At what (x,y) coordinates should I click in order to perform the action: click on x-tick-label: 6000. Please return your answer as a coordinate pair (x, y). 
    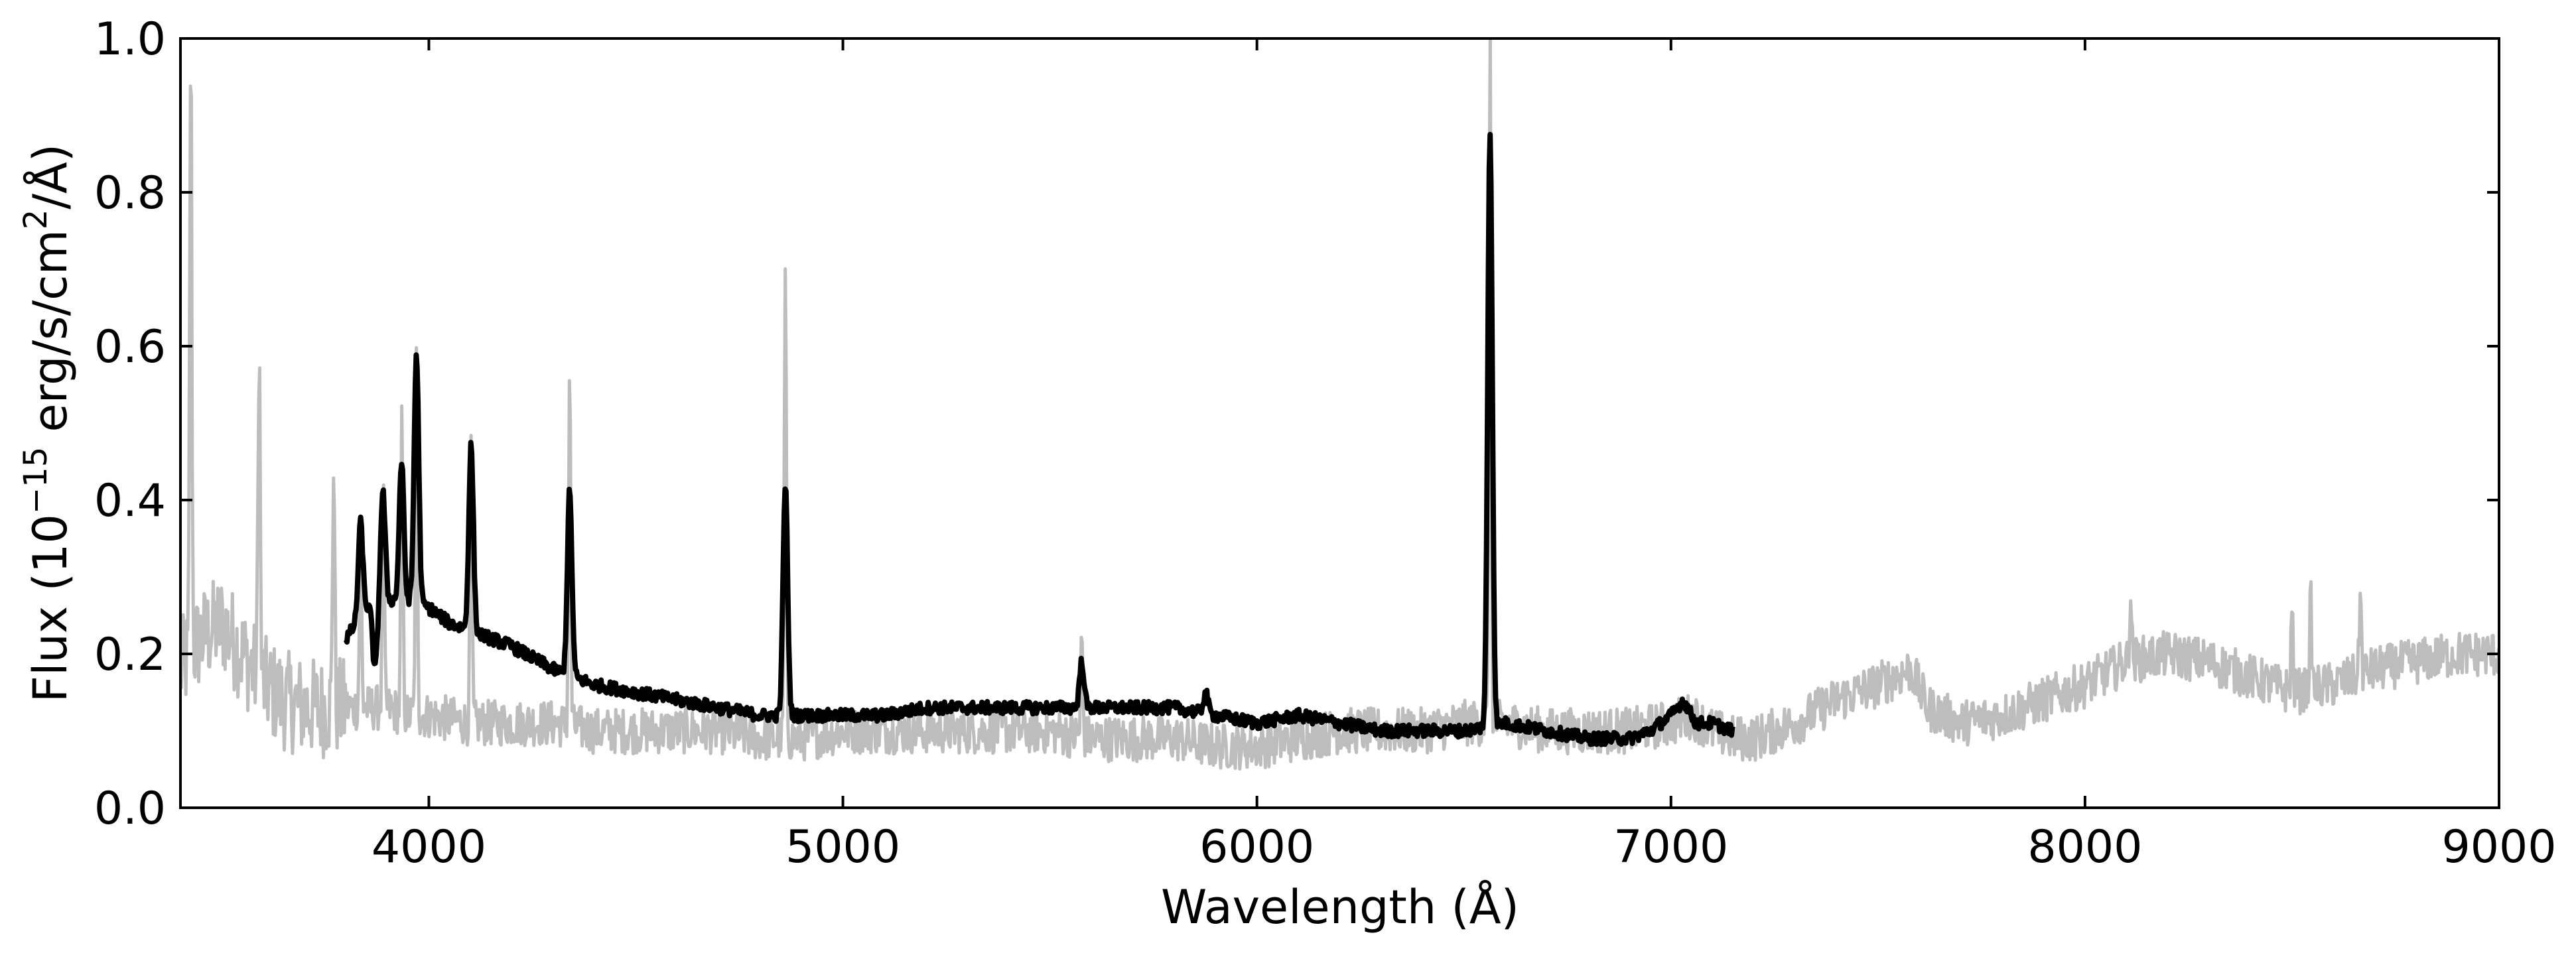
    Looking at the image, I should click on (1256, 847).